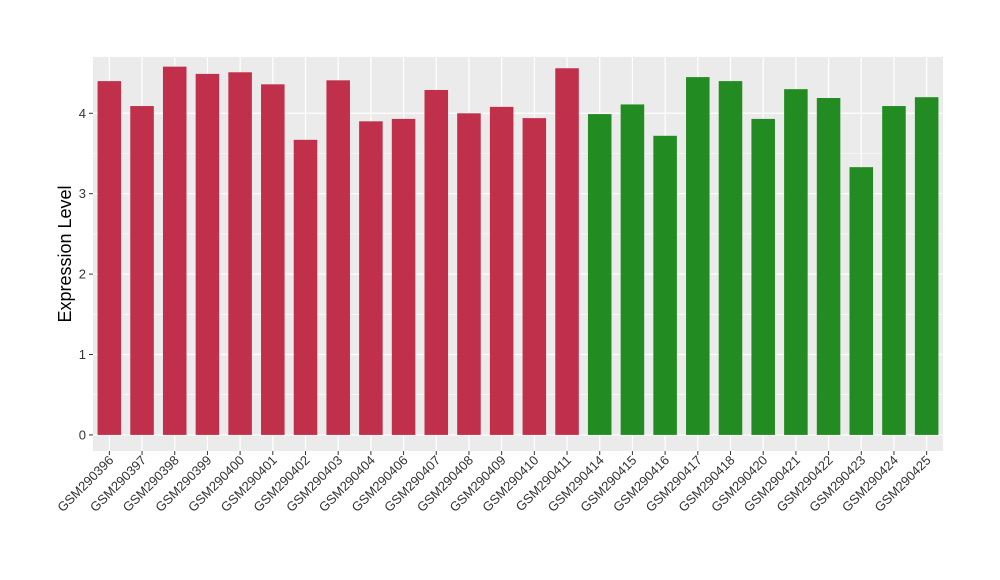 This screenshot has width=1000, height=580. What do you see at coordinates (469, 274) in the screenshot?
I see `bar-GSM290408` at bounding box center [469, 274].